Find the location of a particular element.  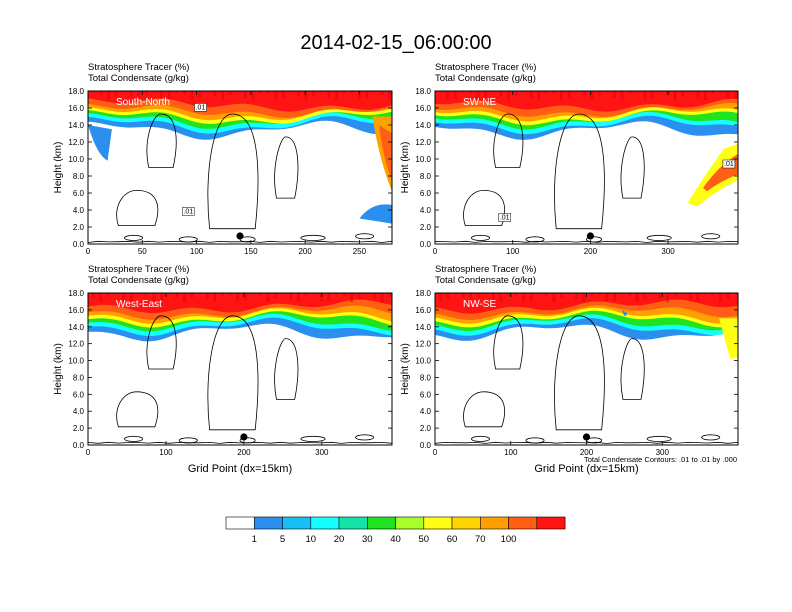

colorbar-label: 20 is located at coordinates (339, 539).